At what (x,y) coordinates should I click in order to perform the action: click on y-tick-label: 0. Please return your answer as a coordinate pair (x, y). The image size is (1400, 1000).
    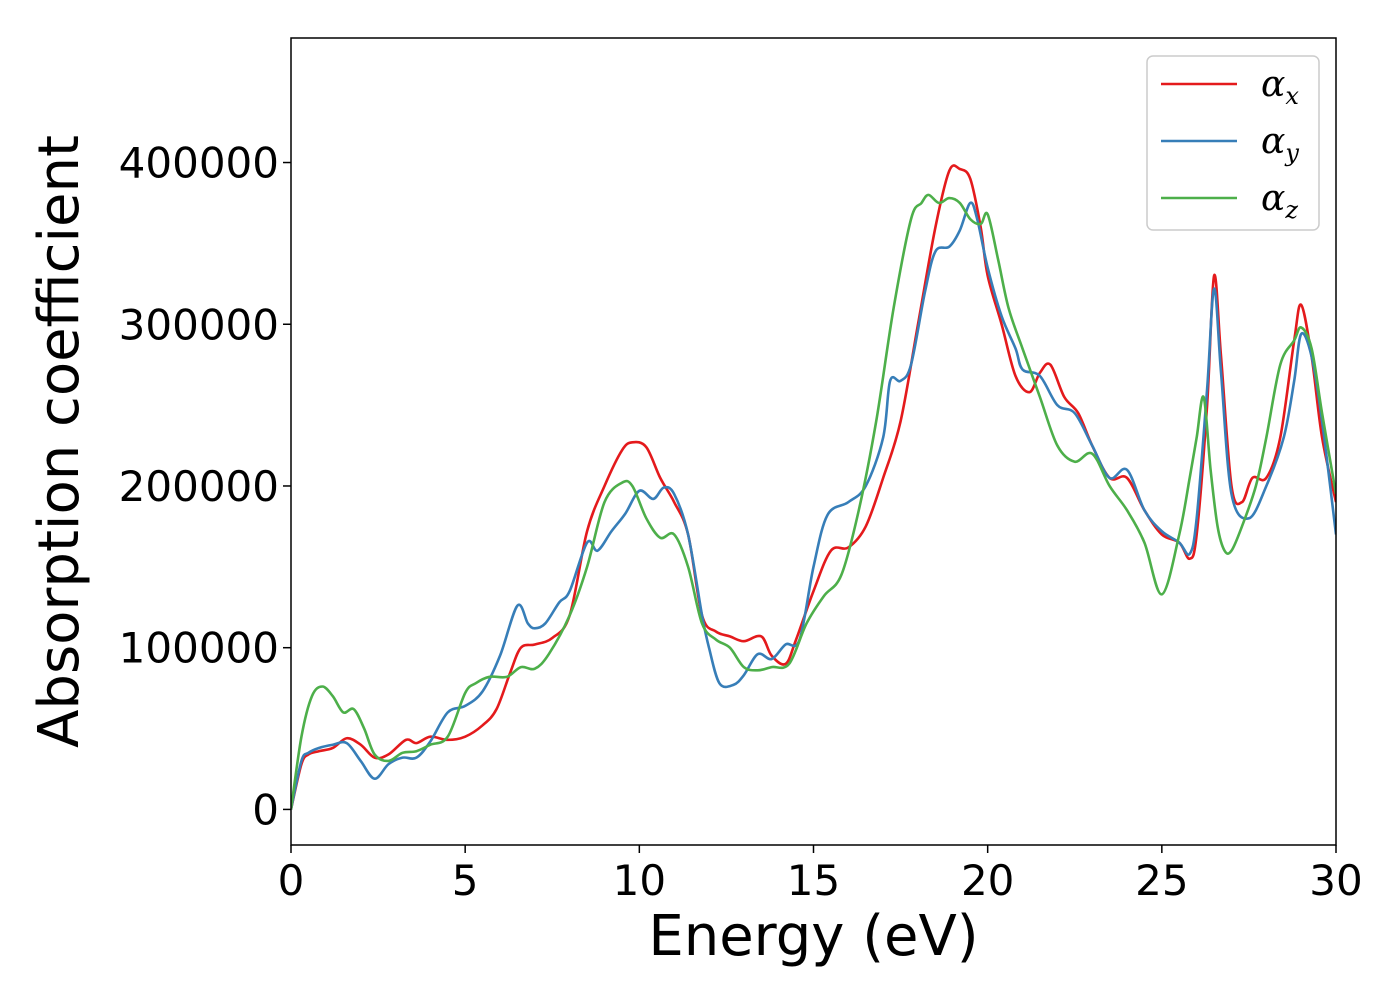
    Looking at the image, I should click on (265, 809).